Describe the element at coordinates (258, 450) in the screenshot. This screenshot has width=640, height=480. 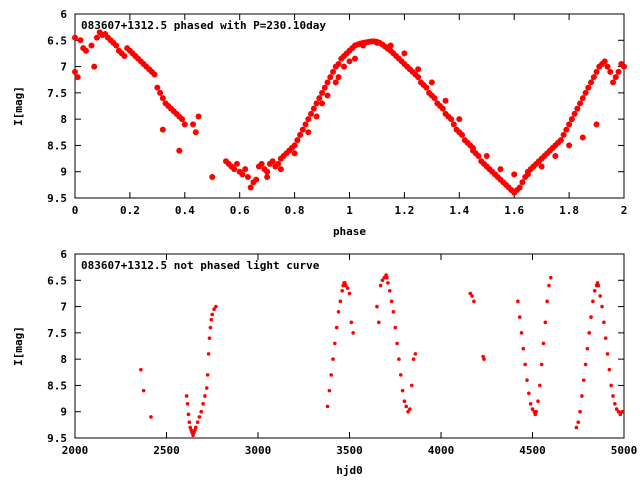
I see `x-tick-label: 3000` at that location.